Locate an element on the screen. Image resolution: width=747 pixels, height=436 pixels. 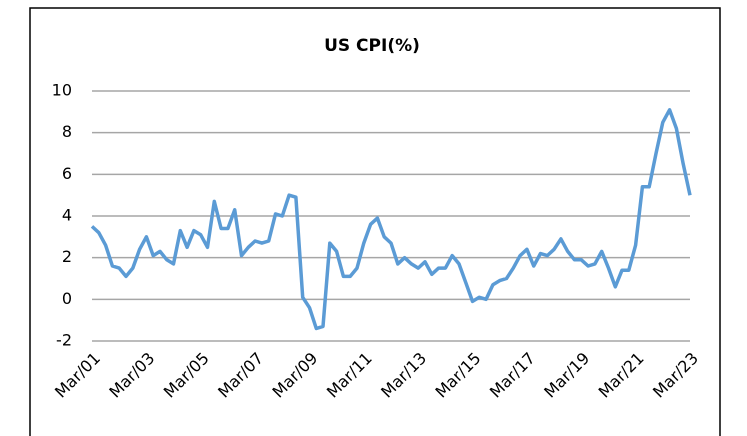
y-tick-label: 2 is located at coordinates (67, 256).